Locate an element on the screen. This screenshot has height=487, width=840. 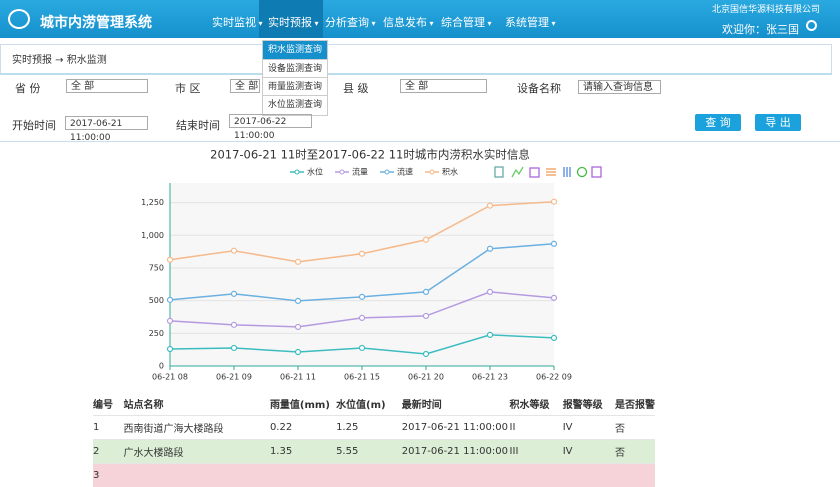
cell: III is located at coordinates (536, 452).